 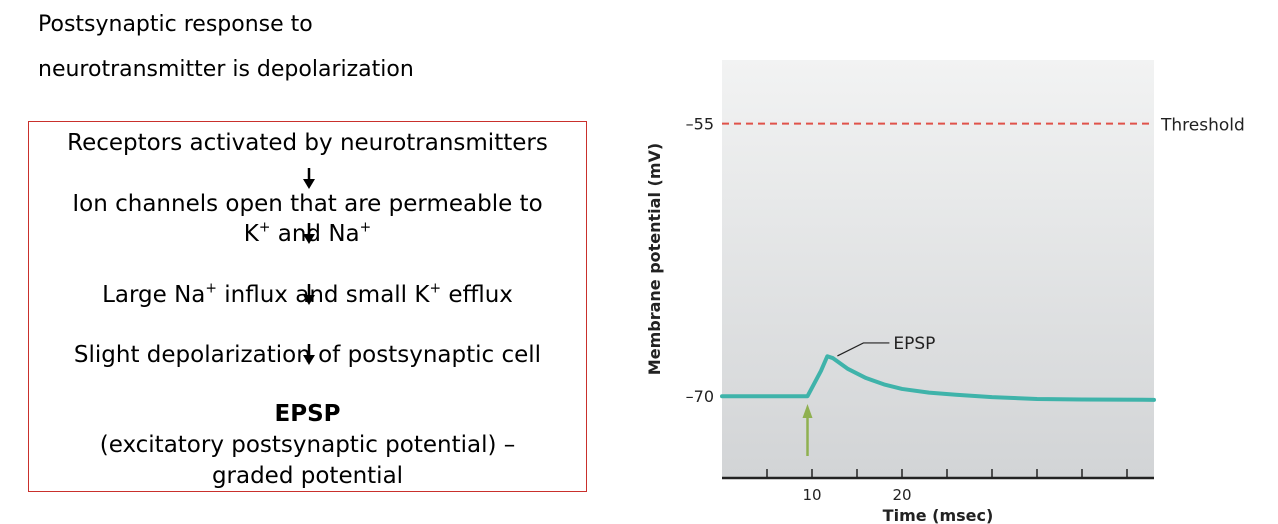 I want to click on result-graded-potential: graded potential, so click(x=307, y=476).